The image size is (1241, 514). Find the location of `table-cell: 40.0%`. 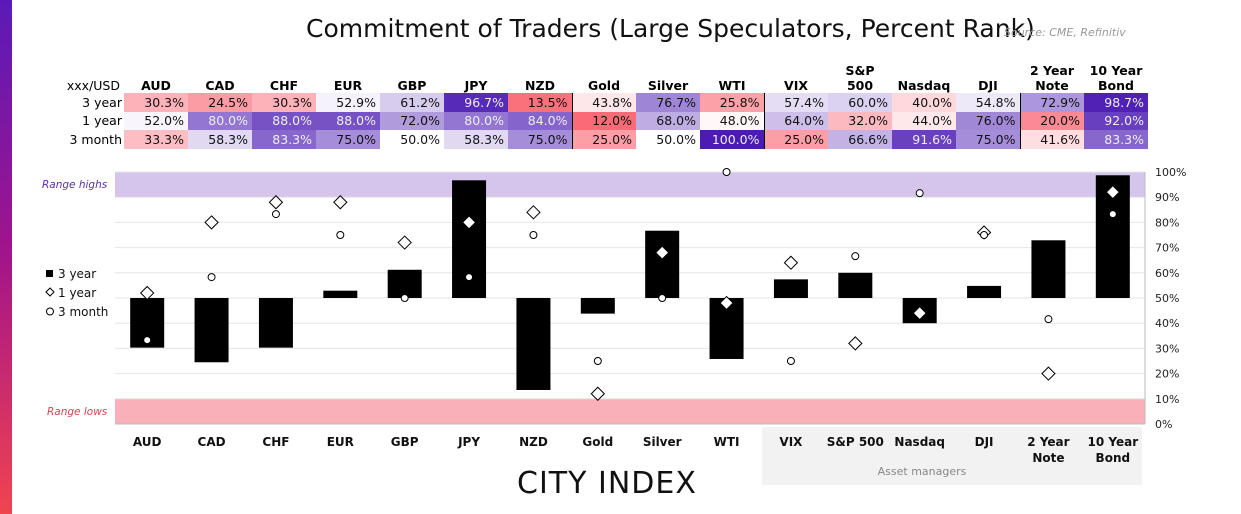

table-cell: 40.0% is located at coordinates (924, 102).